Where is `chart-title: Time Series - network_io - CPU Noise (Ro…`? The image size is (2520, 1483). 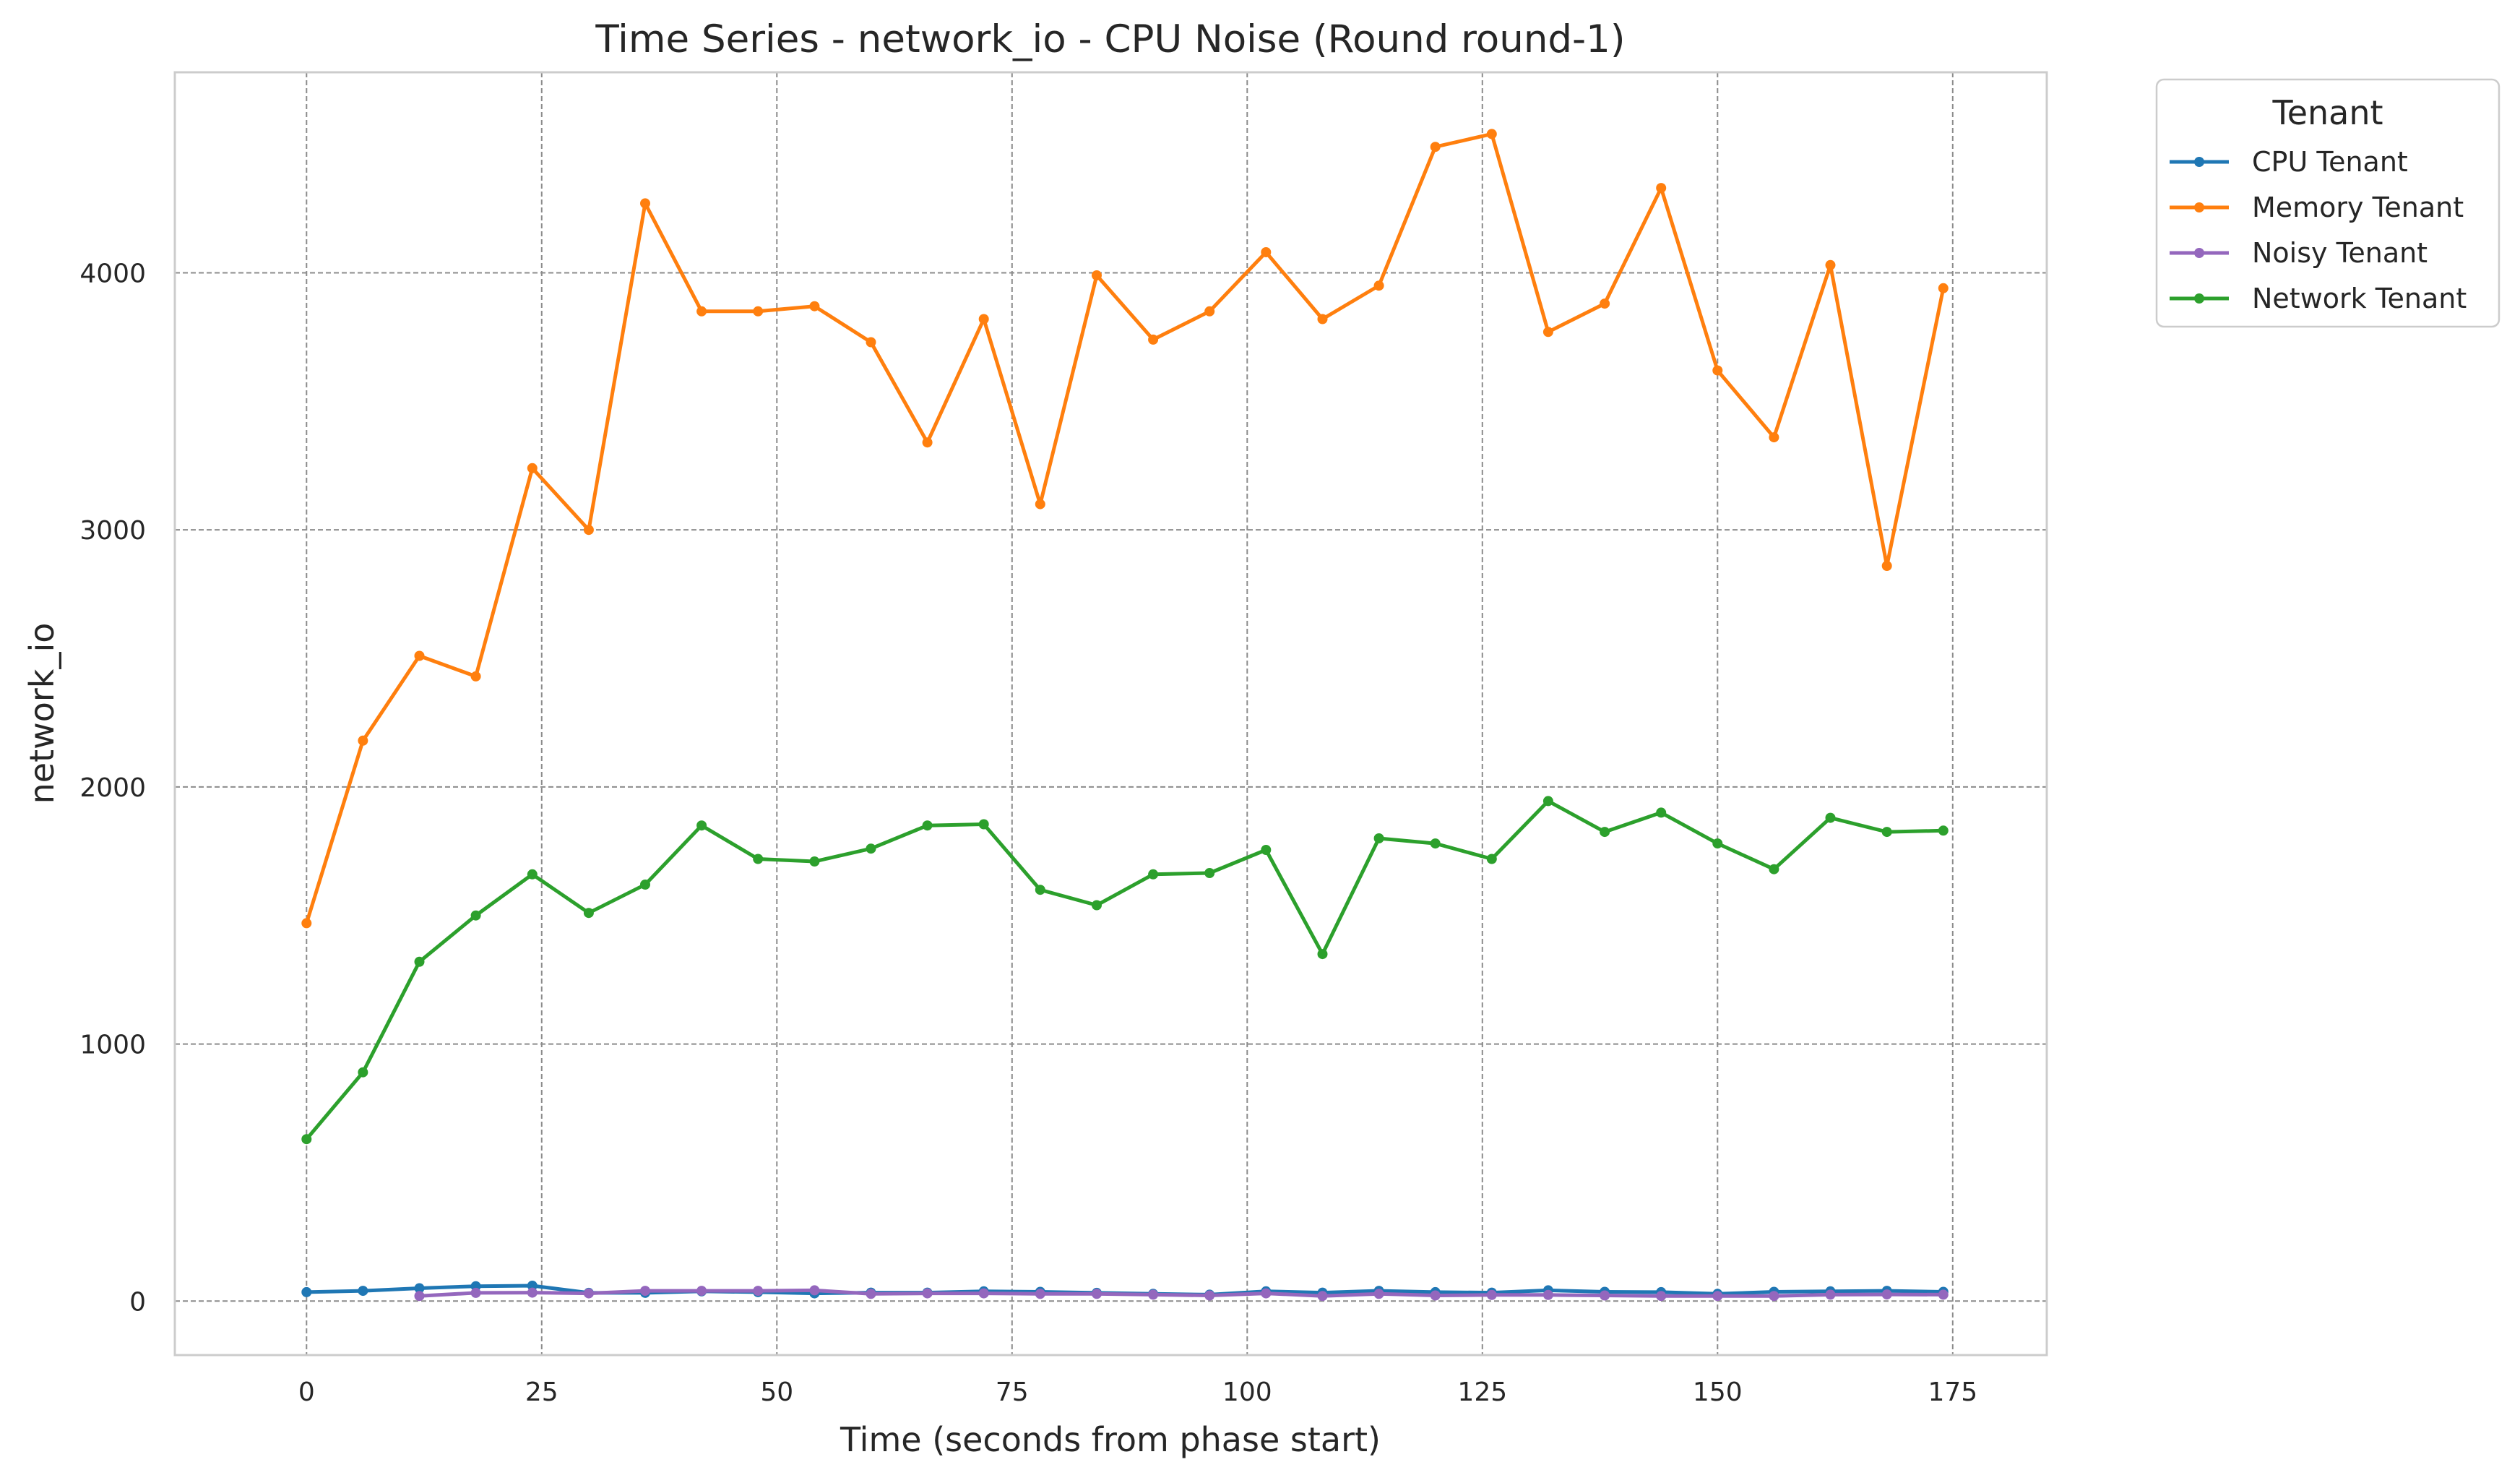
chart-title: Time Series - network_io - CPU Noise (Ro… is located at coordinates (1110, 39).